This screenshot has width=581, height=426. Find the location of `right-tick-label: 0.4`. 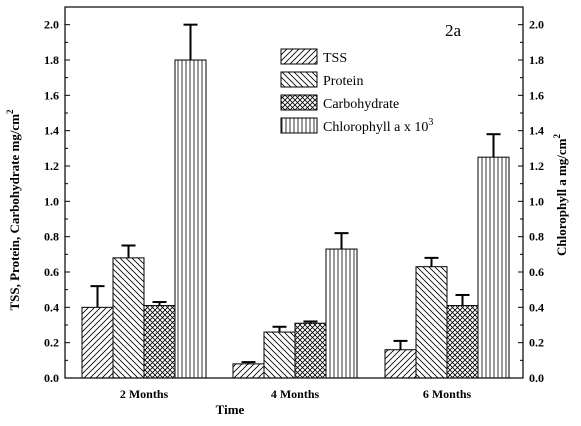

right-tick-label: 0.4 is located at coordinates (536, 307).